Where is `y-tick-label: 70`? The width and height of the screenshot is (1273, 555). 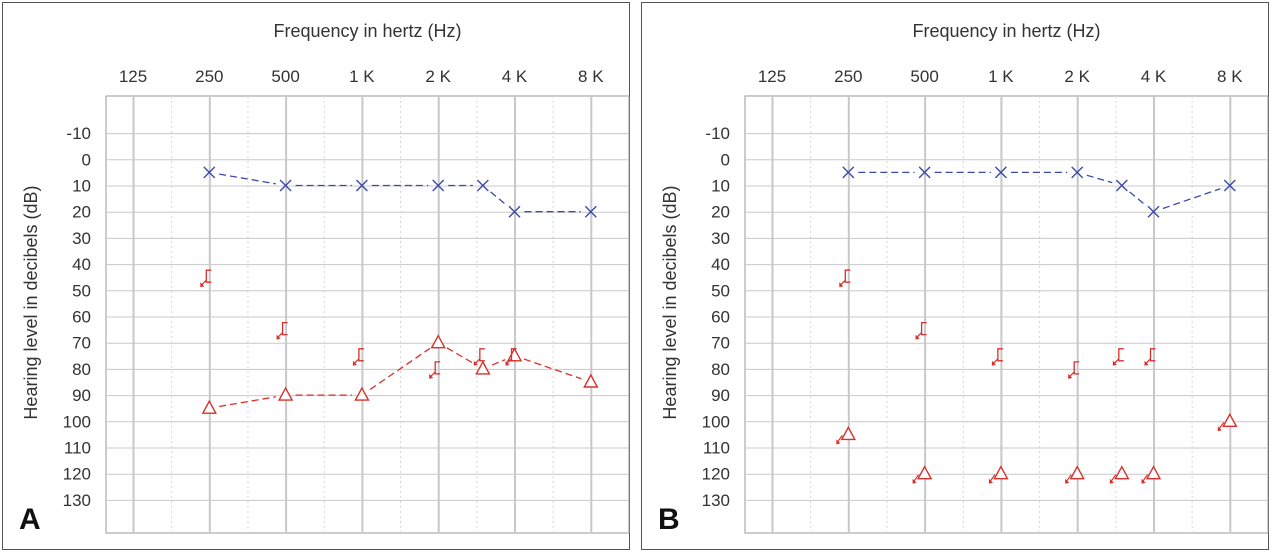 y-tick-label: 70 is located at coordinates (720, 343).